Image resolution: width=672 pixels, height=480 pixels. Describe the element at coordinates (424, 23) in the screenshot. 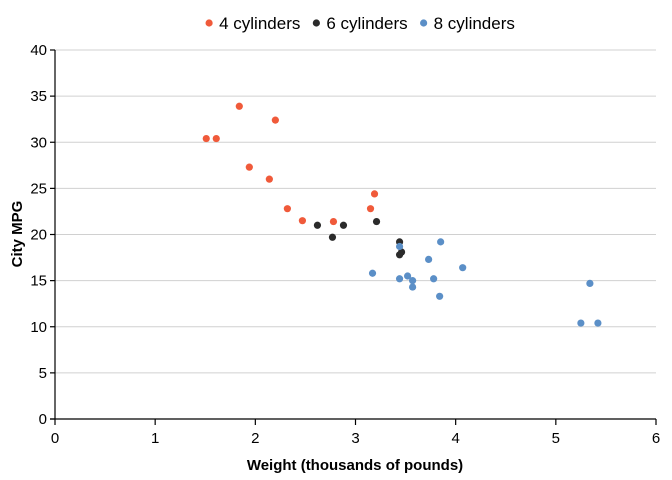

I see `legend-marker-8-cylinders` at that location.